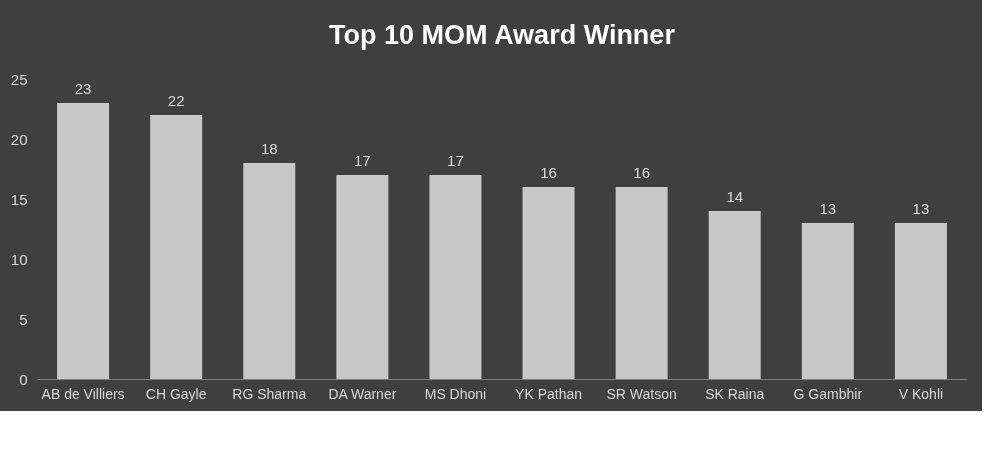 This screenshot has height=450, width=1001. I want to click on x-tick-label: G Gambhir, so click(828, 393).